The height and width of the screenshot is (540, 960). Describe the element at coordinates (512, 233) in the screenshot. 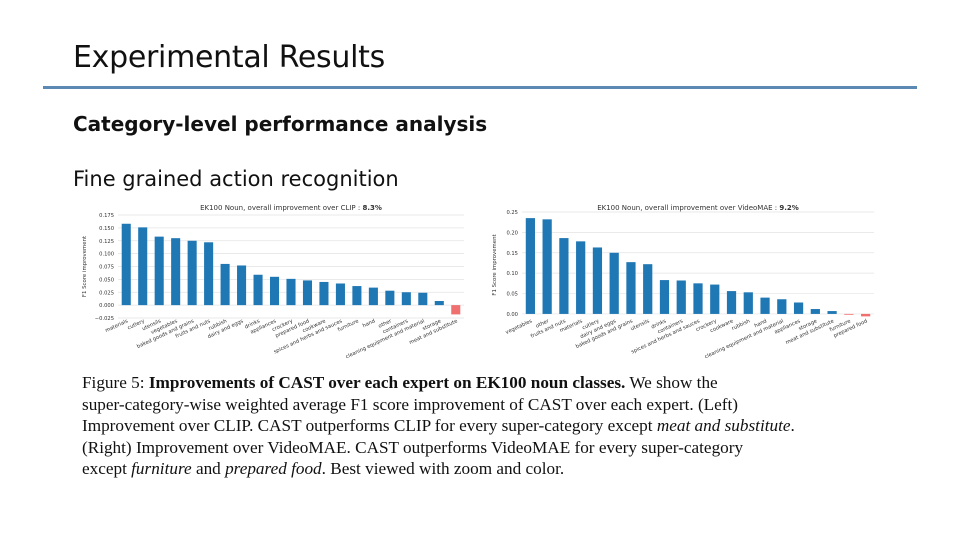

I see `y-tick-label: 0.20` at that location.